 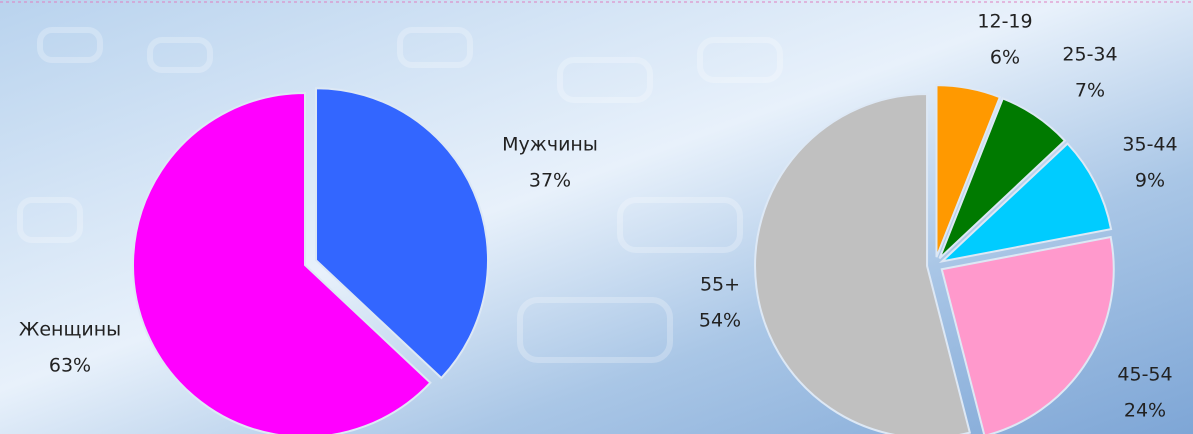 What do you see at coordinates (70, 366) in the screenshot?
I see `slice-value-label: 63%` at bounding box center [70, 366].